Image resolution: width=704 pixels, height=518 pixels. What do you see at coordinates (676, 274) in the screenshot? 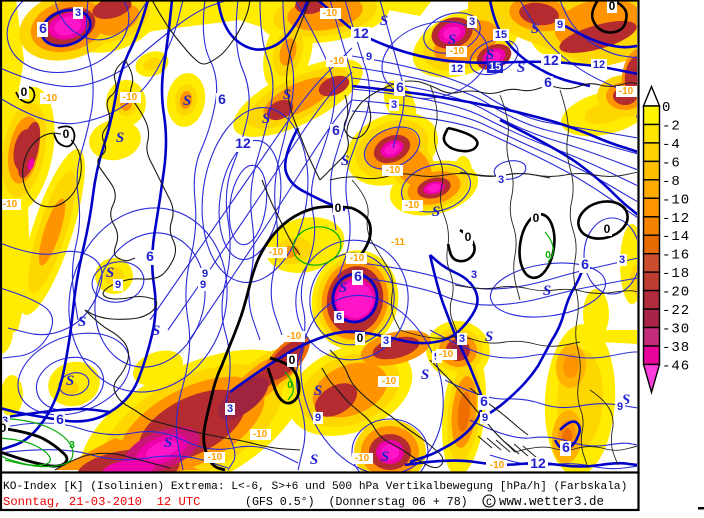
I see `svg-text: -18` at bounding box center [676, 274].